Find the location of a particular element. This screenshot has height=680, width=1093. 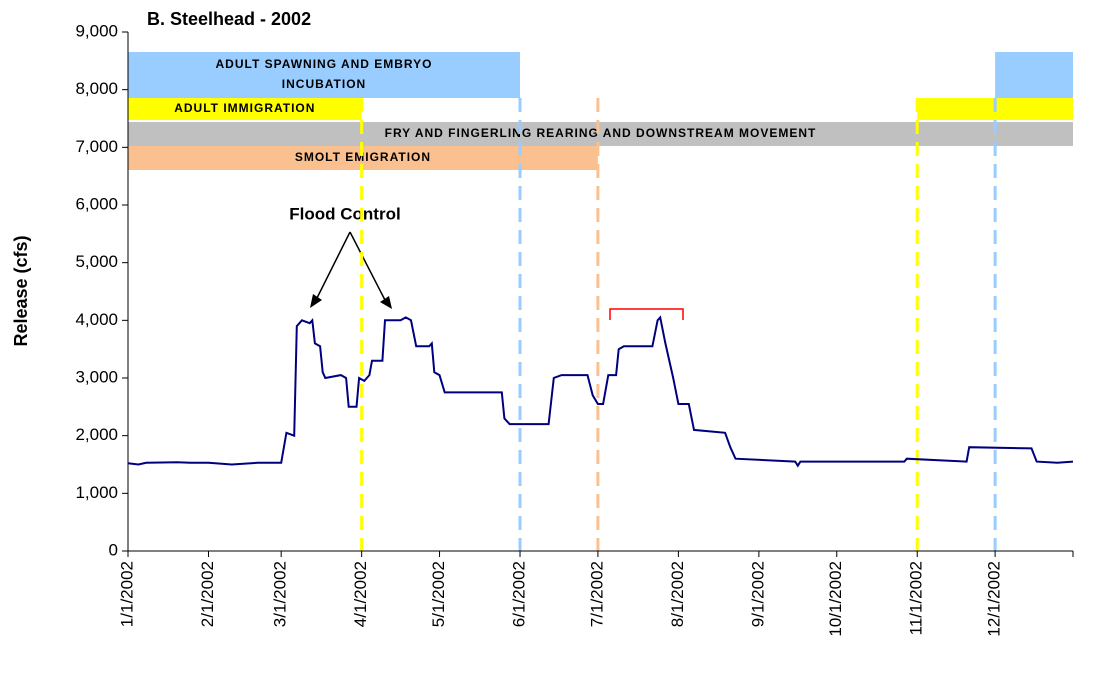

y-tick-label: 4,000 is located at coordinates (96, 319).